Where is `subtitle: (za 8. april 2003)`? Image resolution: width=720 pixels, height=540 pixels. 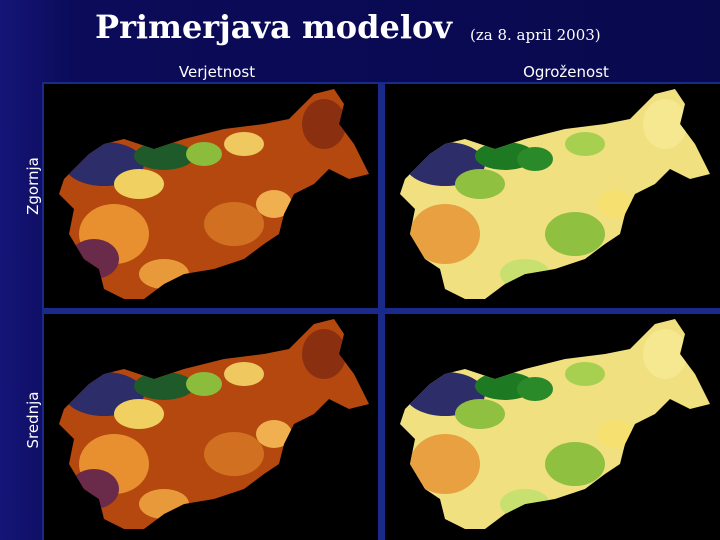
subtitle: (za 8. april 2003) is located at coordinates (535, 35).